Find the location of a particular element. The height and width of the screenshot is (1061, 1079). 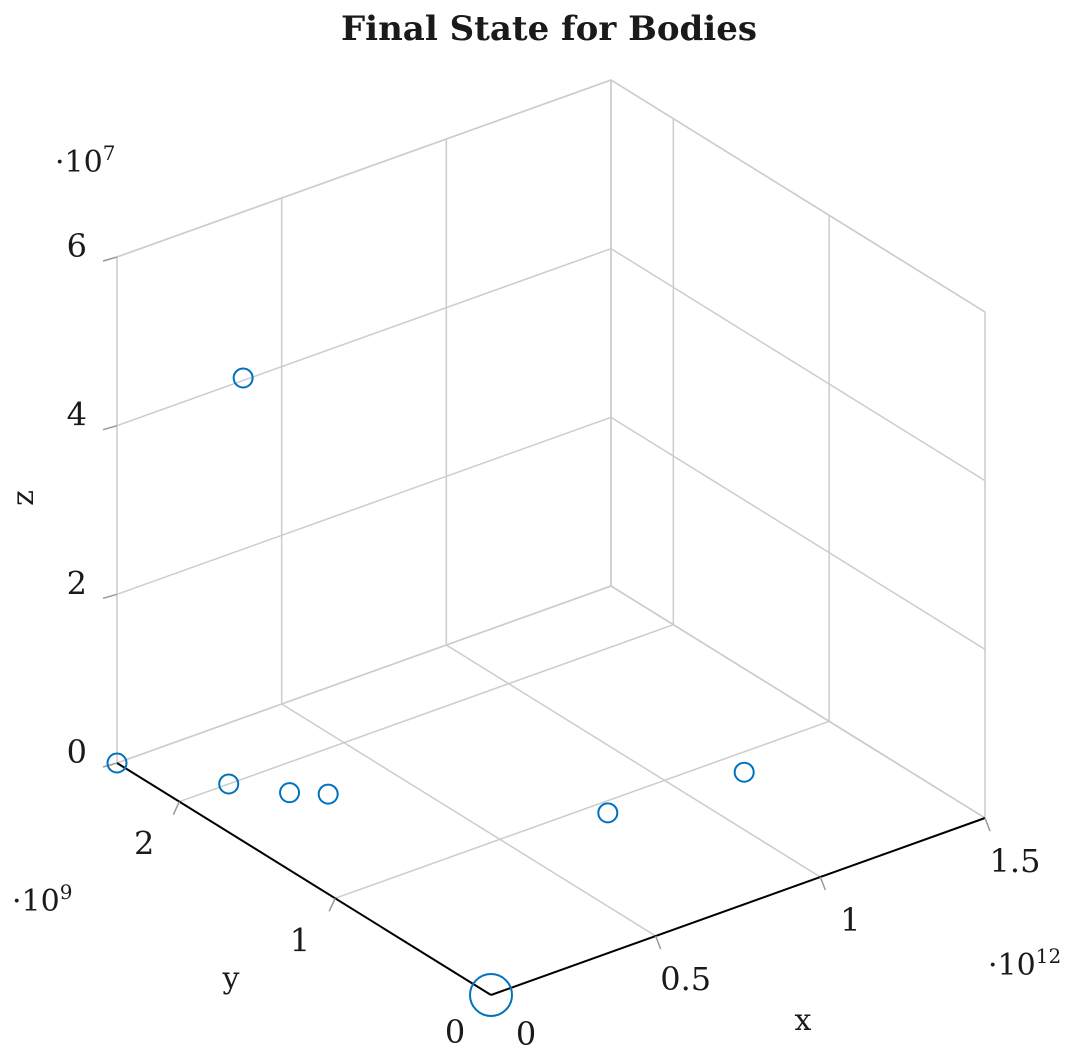

chart-title: Final State for Bodies is located at coordinates (549, 29).